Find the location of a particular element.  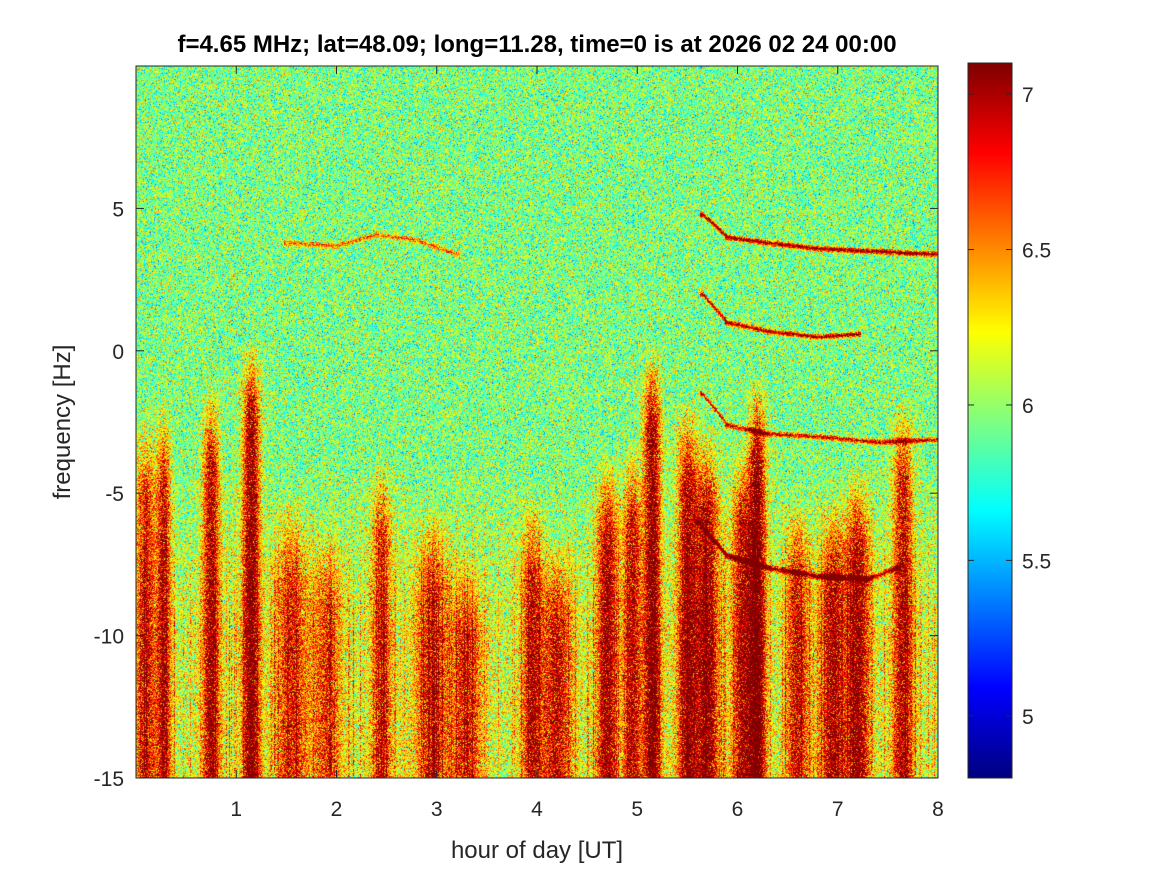

y-tick-label: 5 is located at coordinates (118, 209).